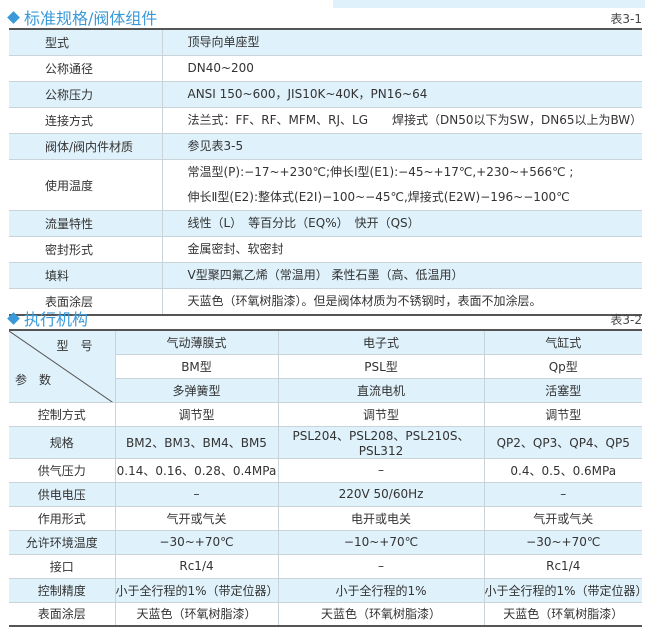  Describe the element at coordinates (86, 68) in the screenshot. I see `row-label: 公称通径` at that location.